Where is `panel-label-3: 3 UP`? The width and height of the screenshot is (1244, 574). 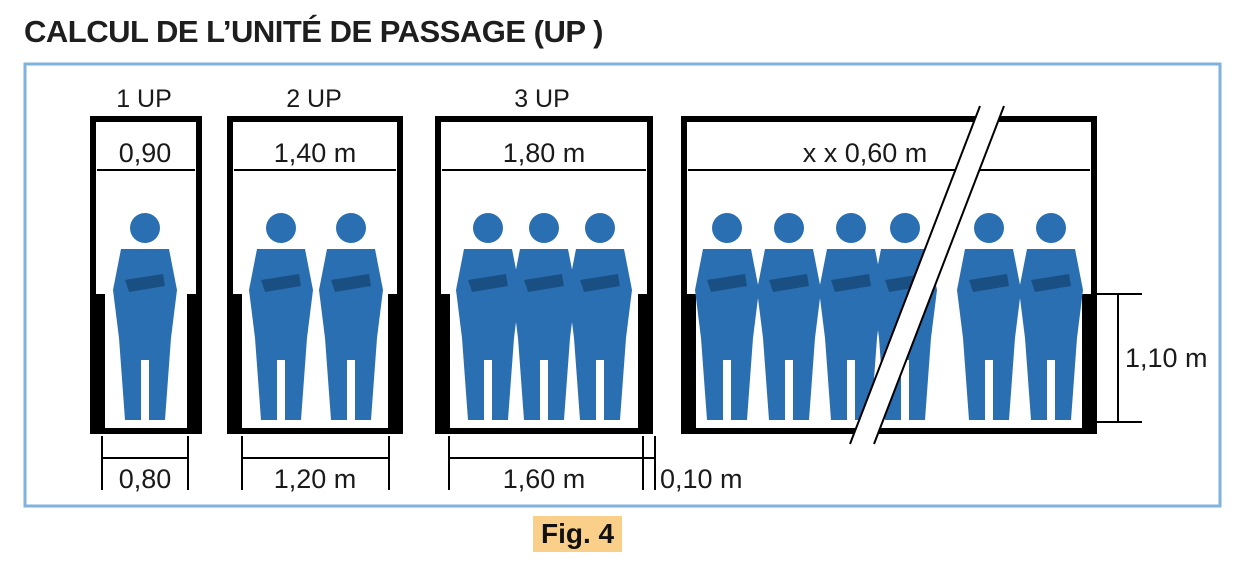
panel-label-3: 3 UP is located at coordinates (542, 99).